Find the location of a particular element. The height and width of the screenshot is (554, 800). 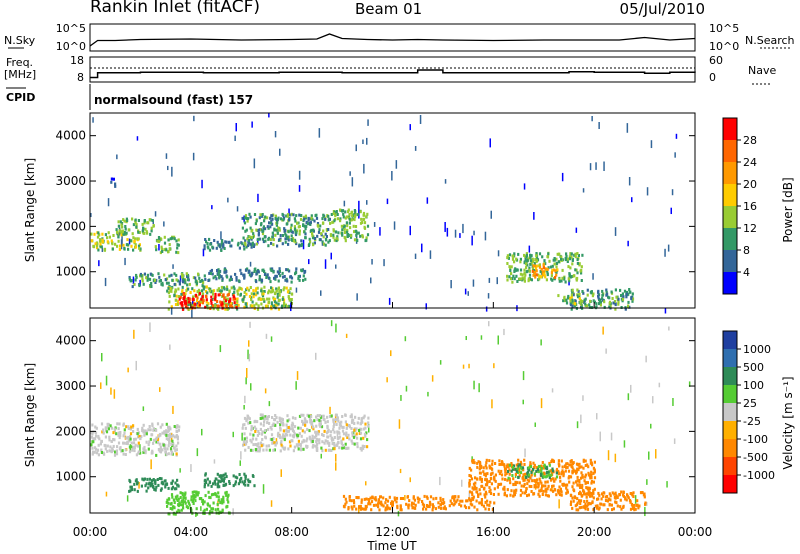

xtick-label-1: 04:00 is located at coordinates (191, 532).